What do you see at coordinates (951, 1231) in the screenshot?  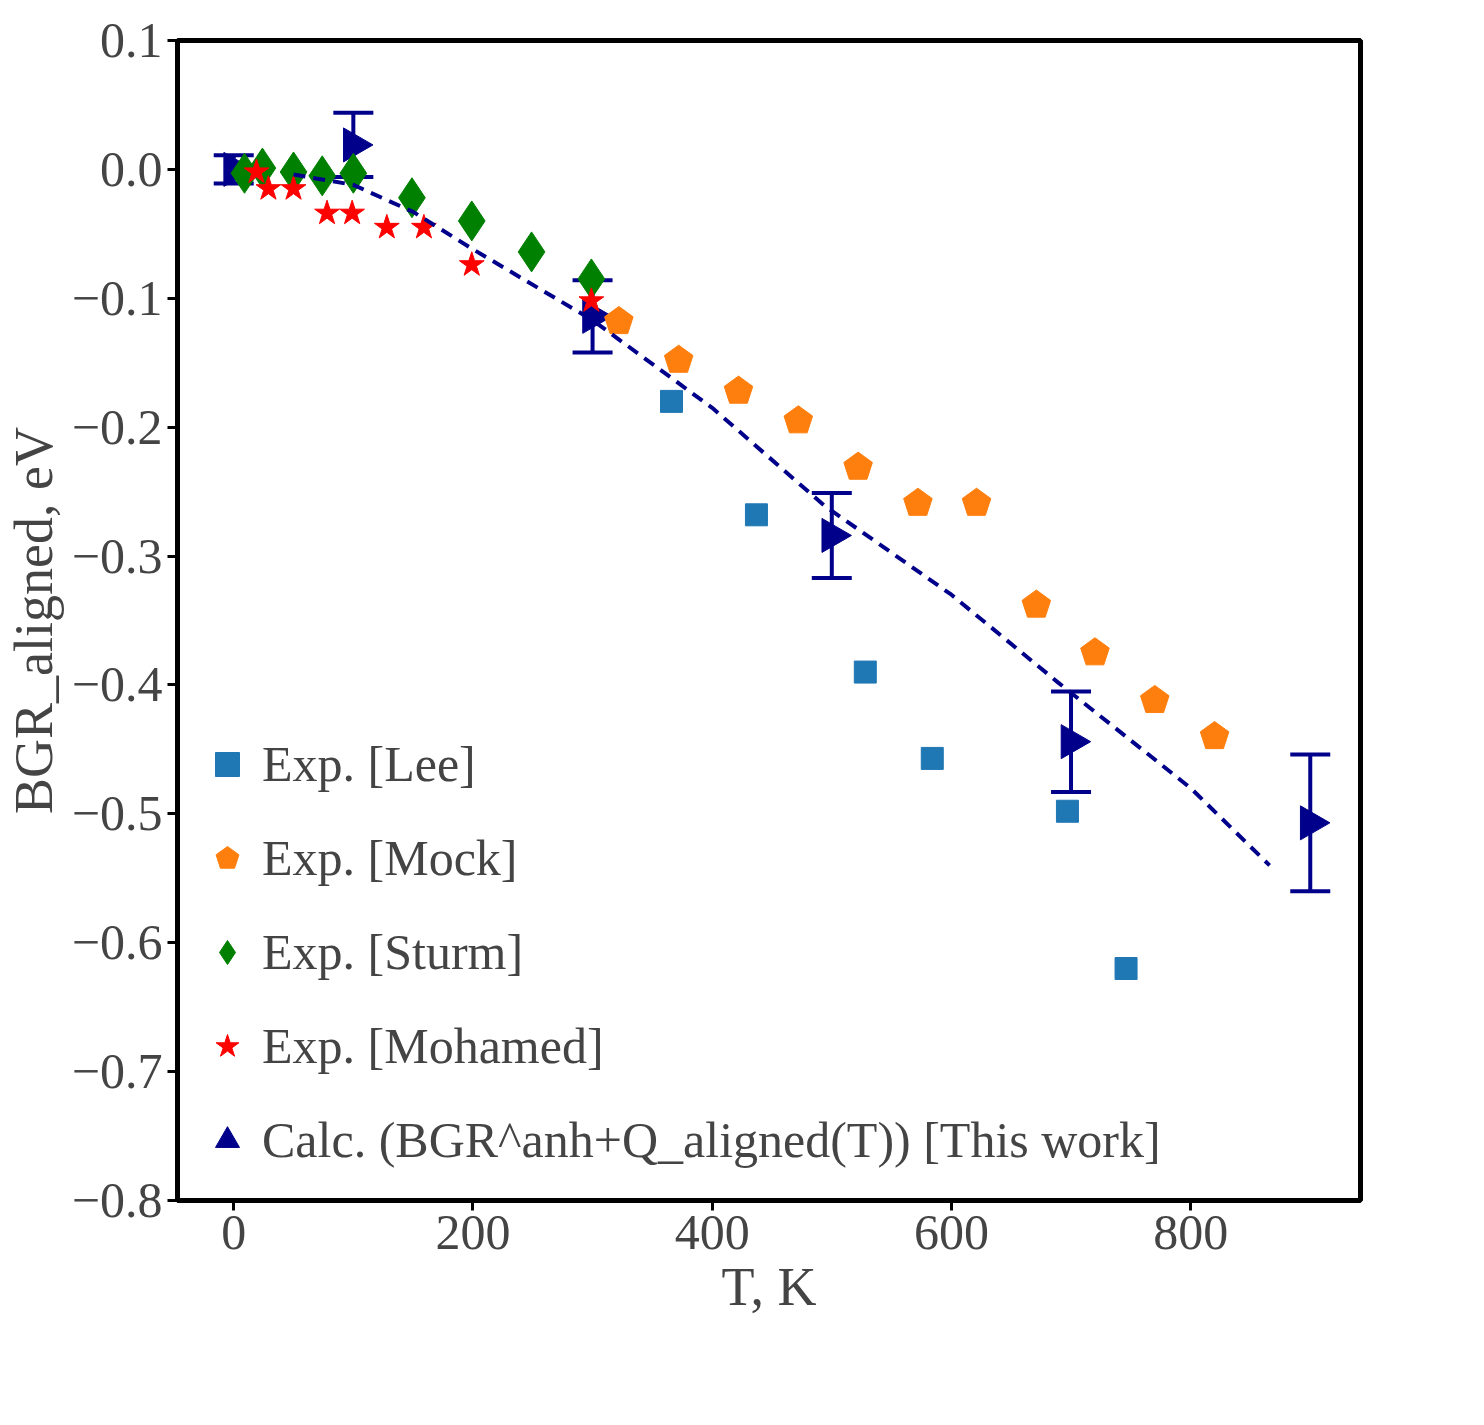 I see `x-tick-label: 600` at bounding box center [951, 1231].